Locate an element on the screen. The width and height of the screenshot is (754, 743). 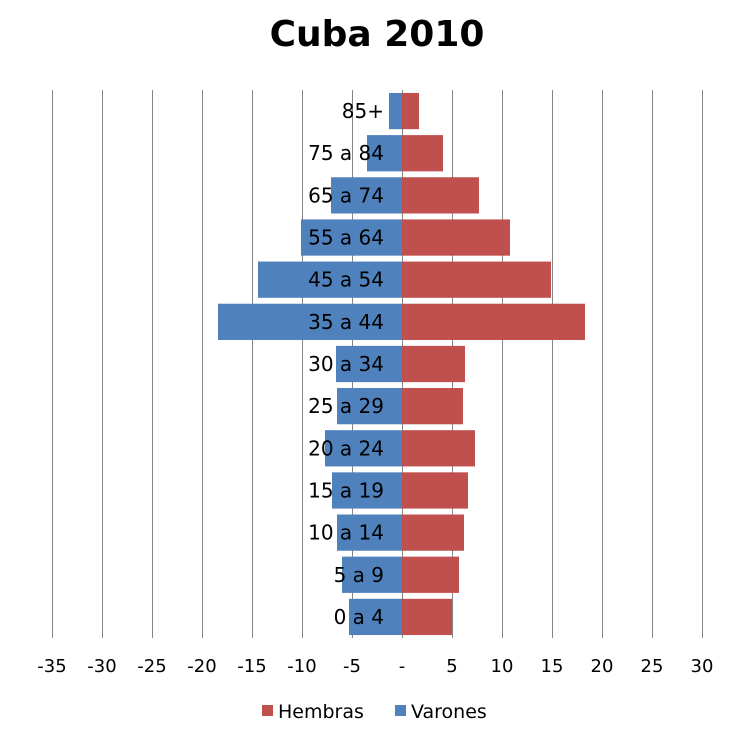
legend-label-varones: Varones is located at coordinates (449, 712).